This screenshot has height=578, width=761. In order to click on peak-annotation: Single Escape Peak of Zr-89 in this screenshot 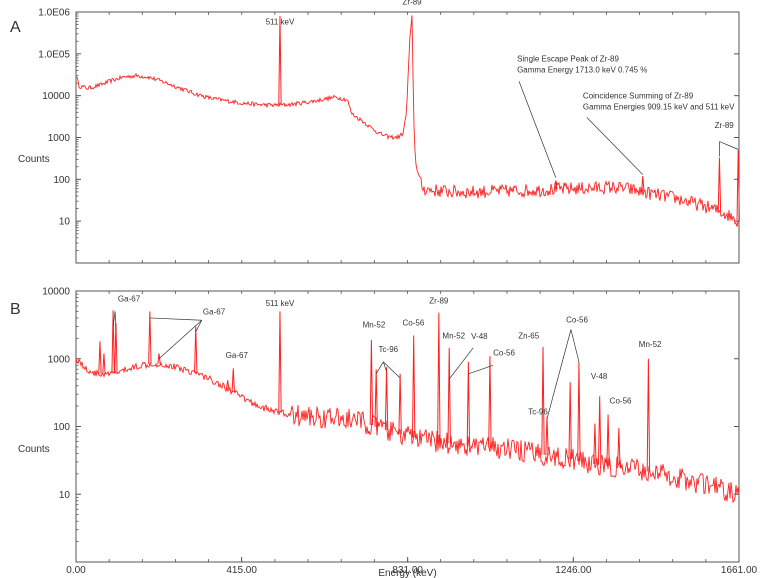, I will do `click(568, 59)`.